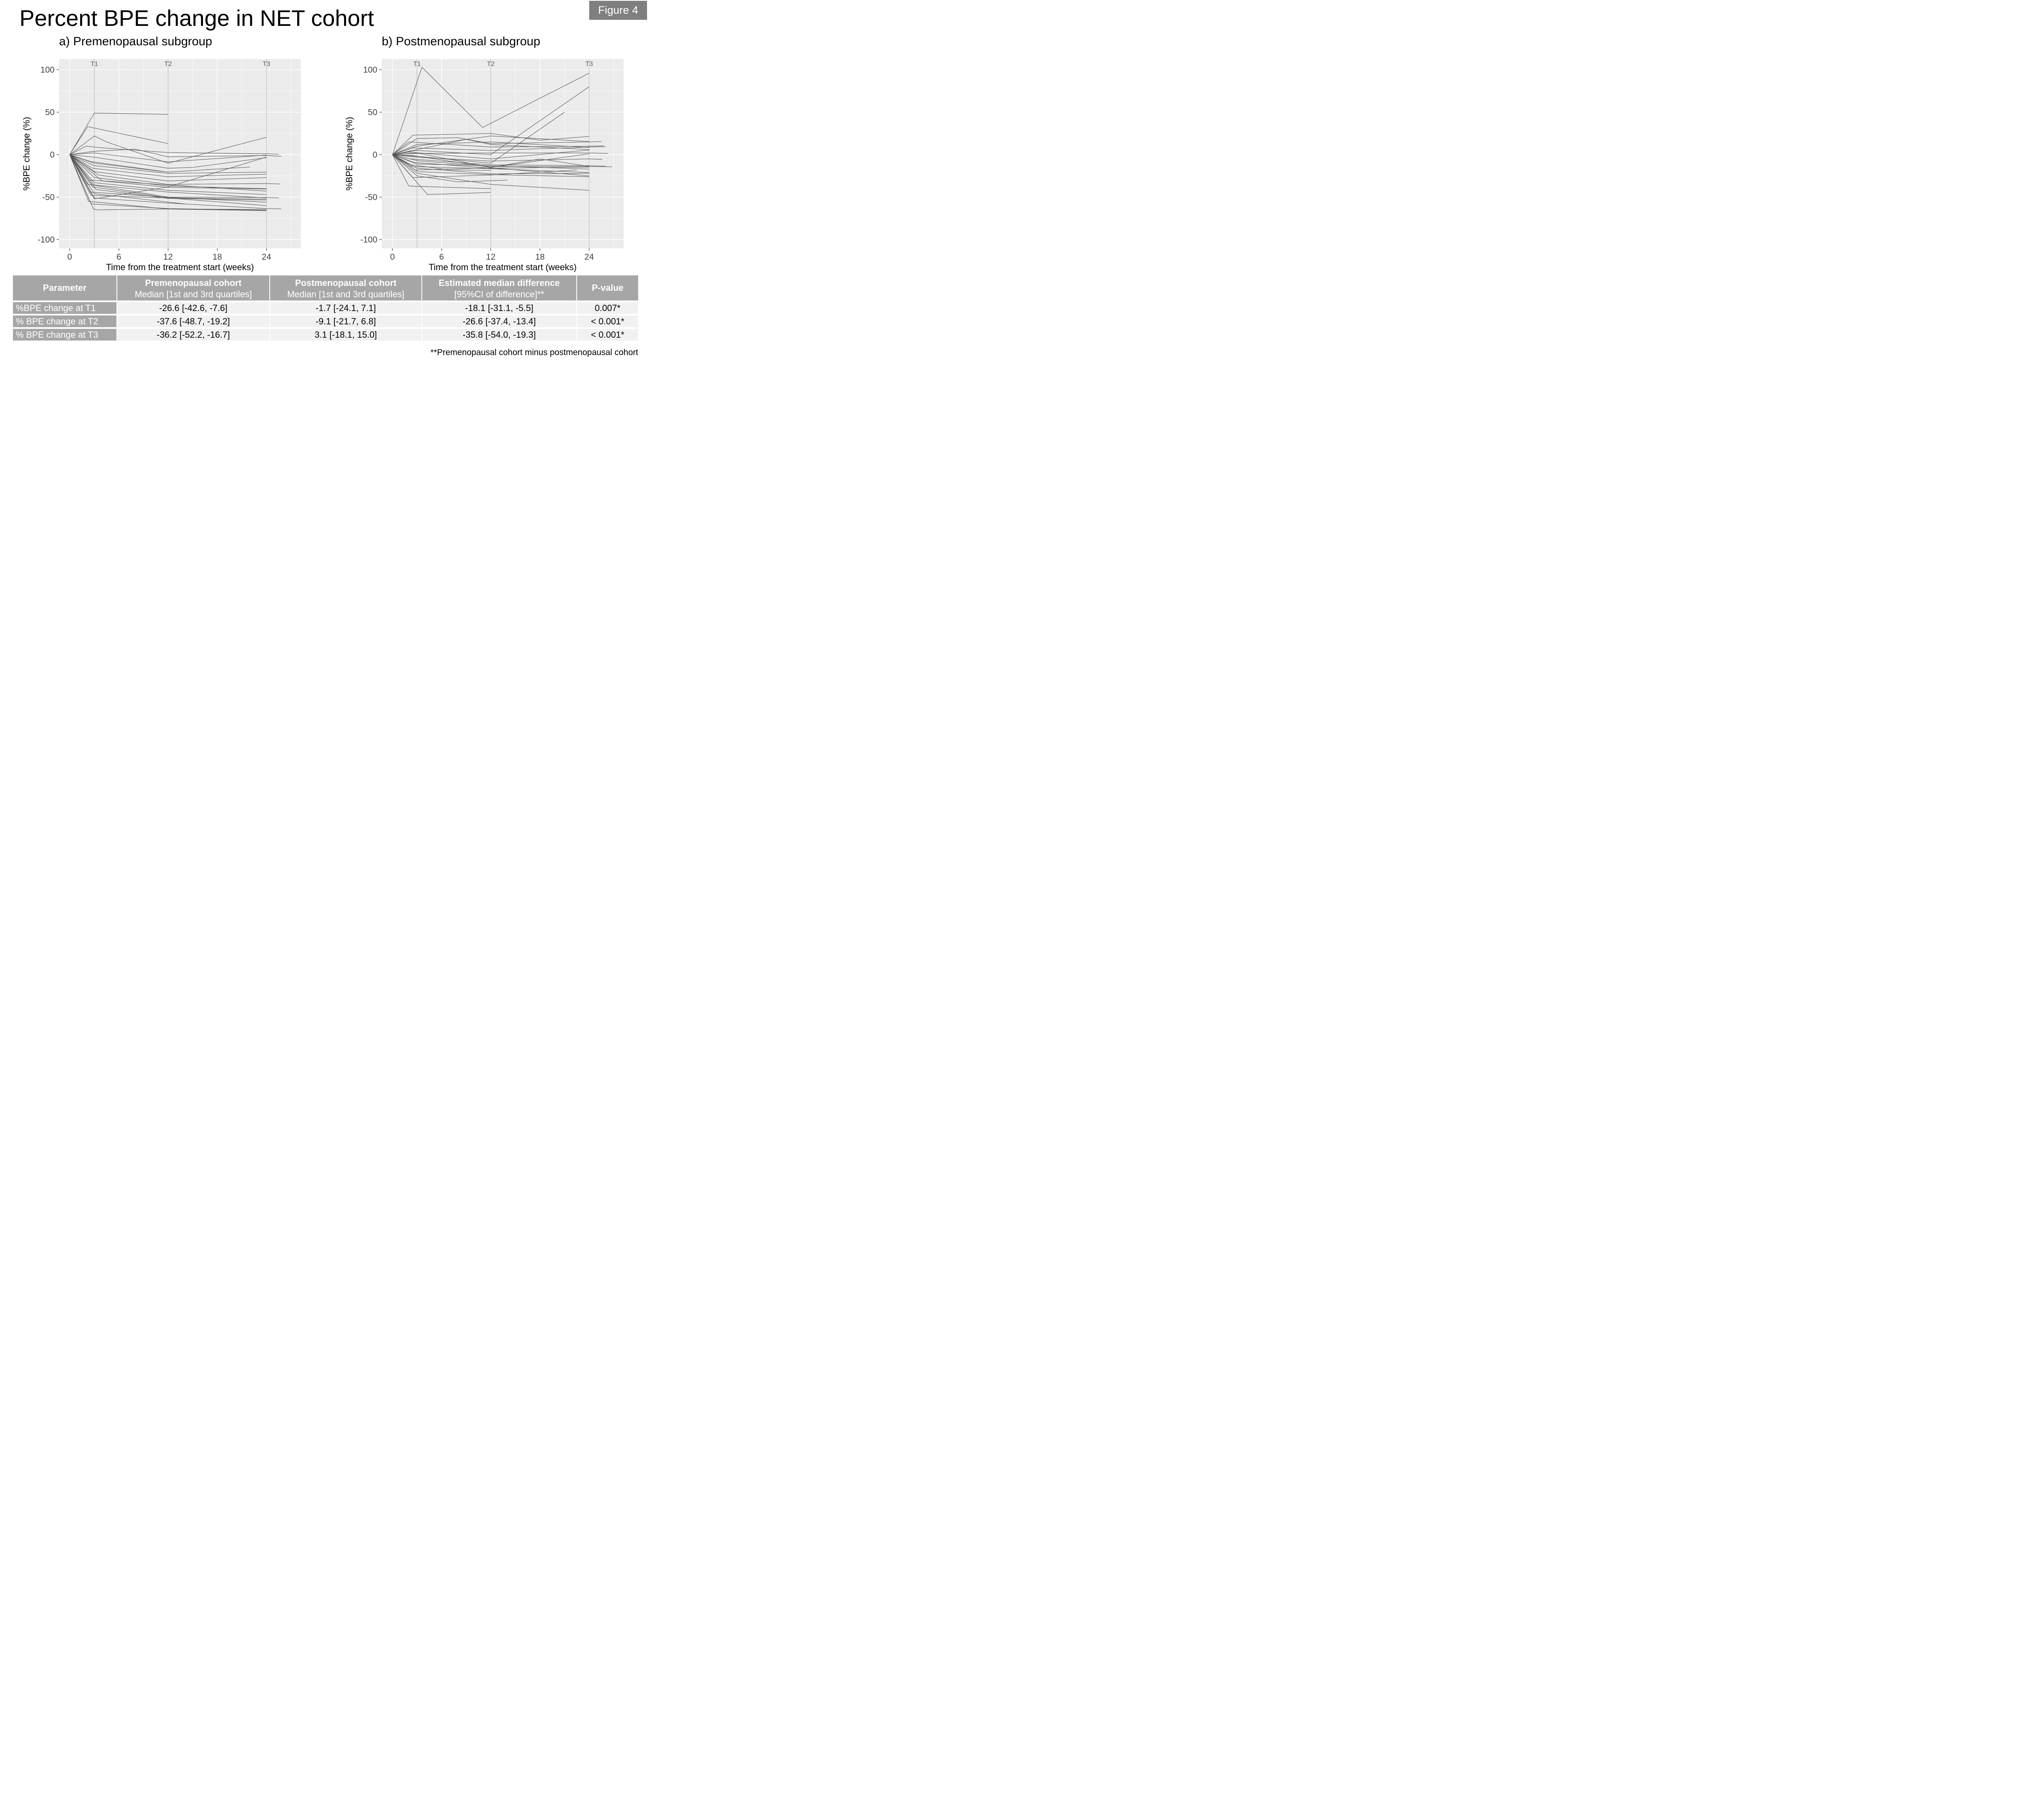  Describe the element at coordinates (180, 267) in the screenshot. I see `x-axis-title-a: Time from the treatment start (weeks)` at that location.